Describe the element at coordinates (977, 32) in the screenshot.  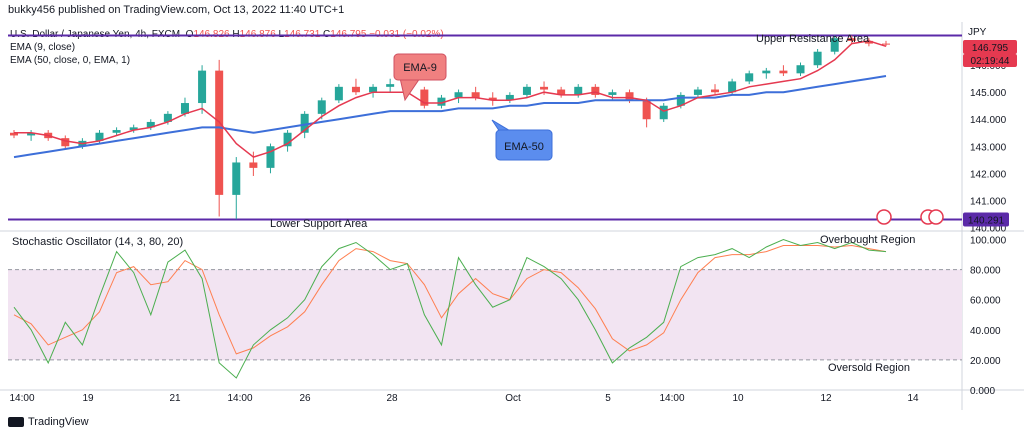
I see `currency-label: JPY` at that location.